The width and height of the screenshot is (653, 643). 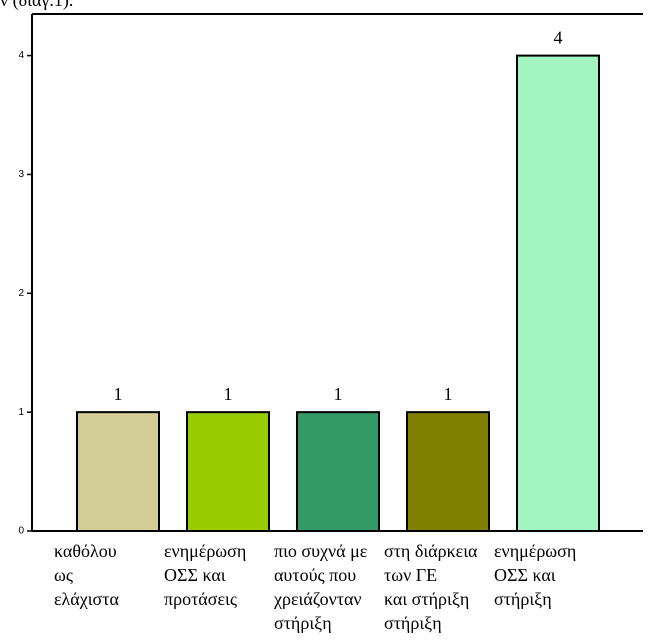 I want to click on y-tick-label: 2, so click(x=21, y=293).